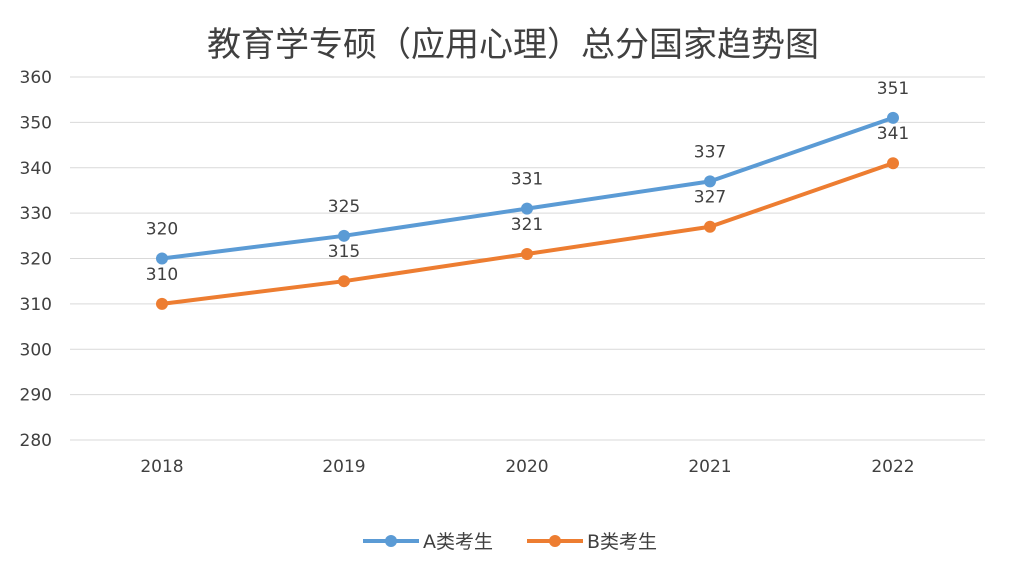 This screenshot has width=1026, height=578. I want to click on x-tick-label: 2020, so click(526, 467).